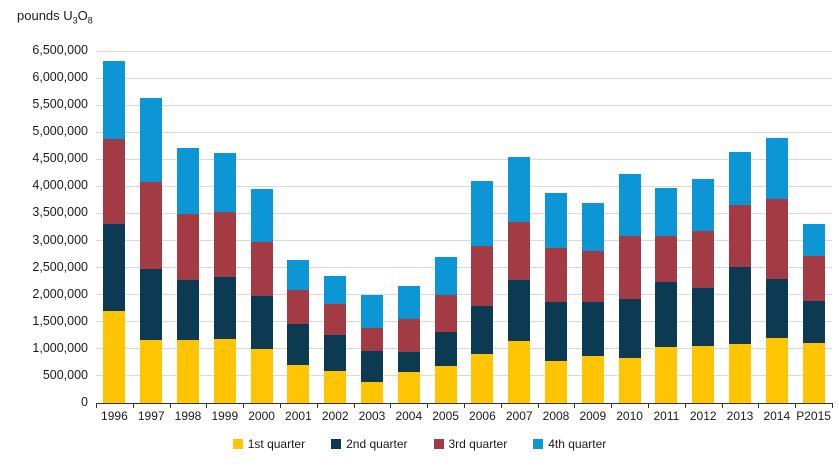 This screenshot has height=470, width=839. What do you see at coordinates (482, 330) in the screenshot?
I see `bar-2006-segment-q2` at bounding box center [482, 330].